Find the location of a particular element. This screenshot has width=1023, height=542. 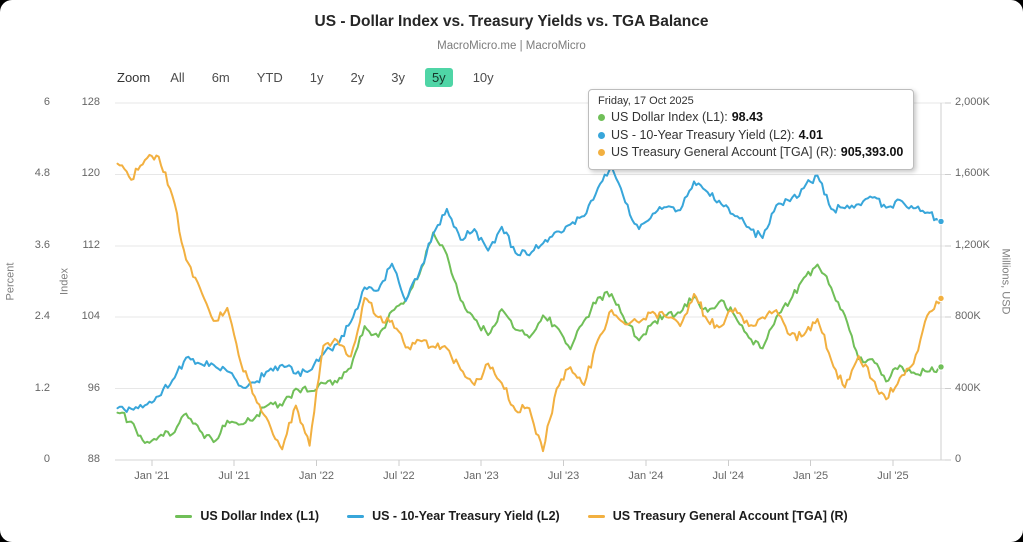

legend-item: US Treasury General Account [TGA] (R) is located at coordinates (717, 516).